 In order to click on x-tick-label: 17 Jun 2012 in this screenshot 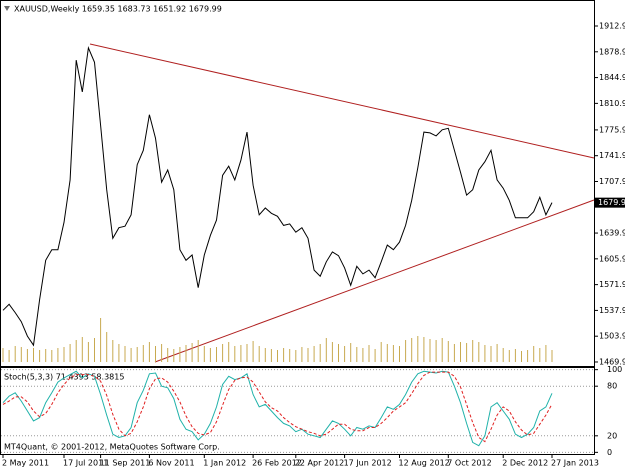, I will do `click(368, 463)`.